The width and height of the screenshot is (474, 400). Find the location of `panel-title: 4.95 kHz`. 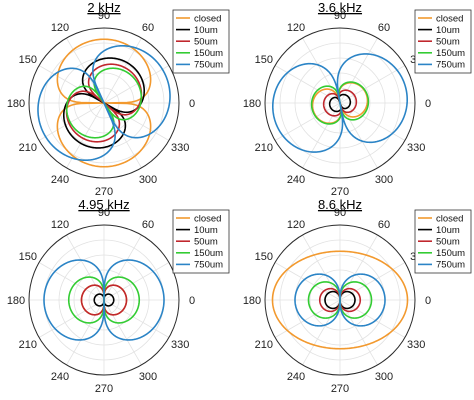

panel-title: 4.95 kHz is located at coordinates (103, 204).